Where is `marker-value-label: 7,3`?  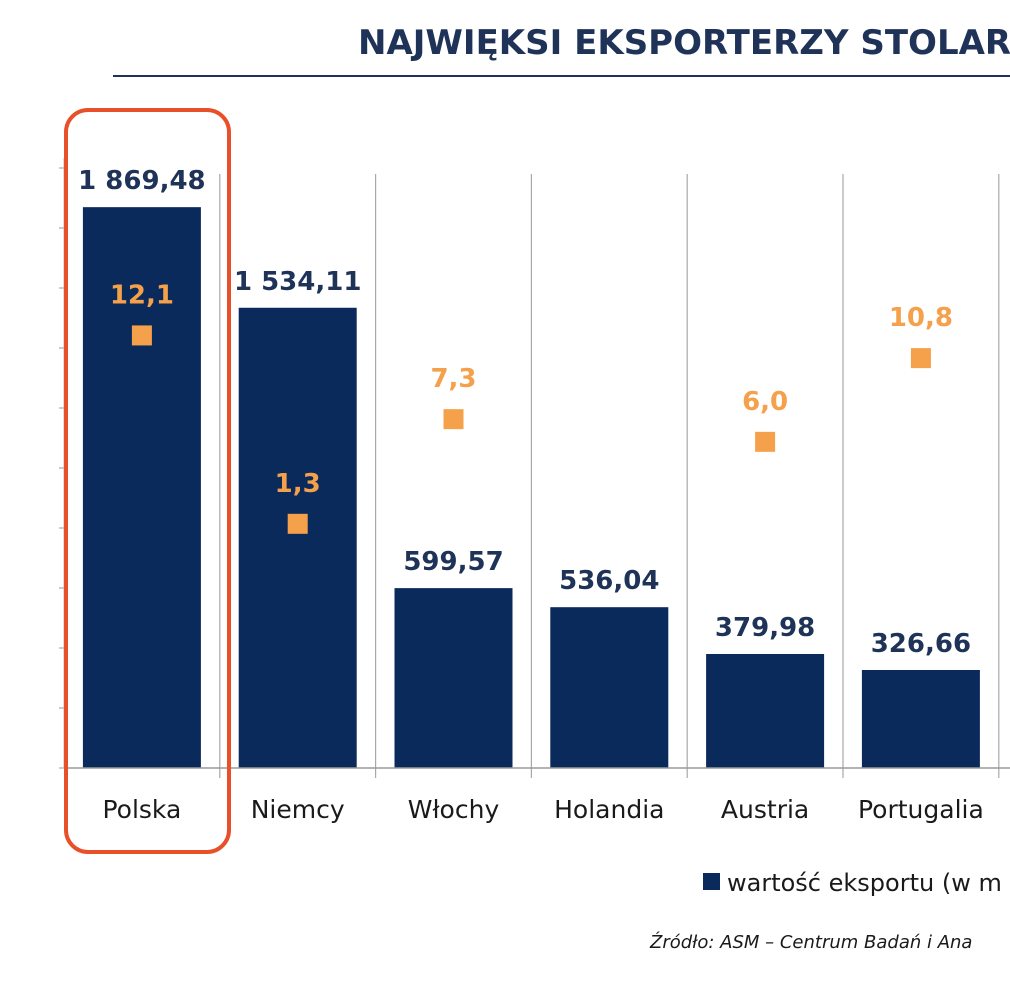
marker-value-label: 7,3 is located at coordinates (453, 379).